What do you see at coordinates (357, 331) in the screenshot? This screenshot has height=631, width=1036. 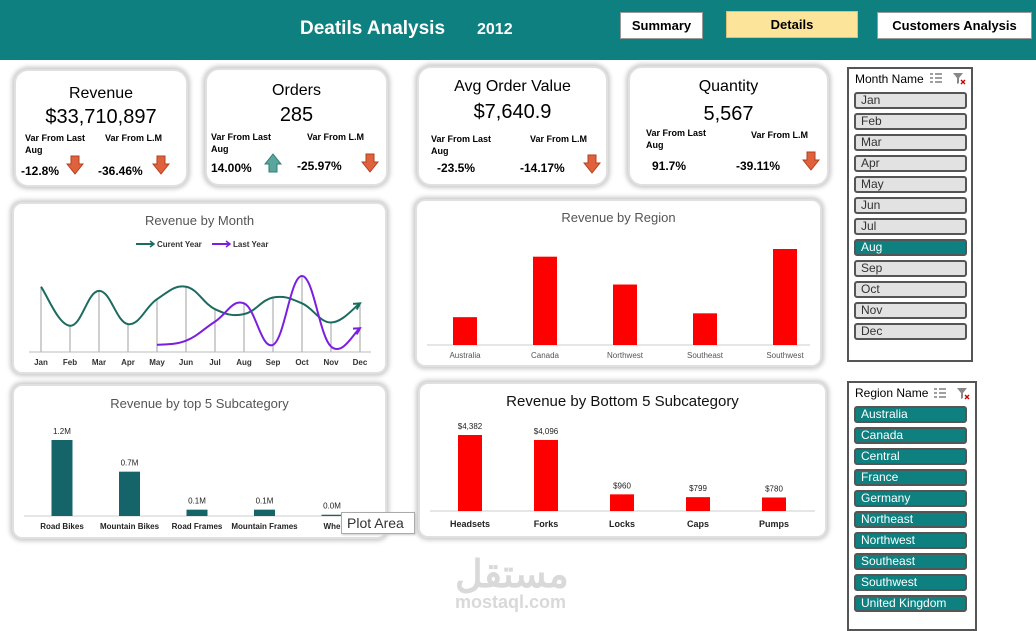 I see `series-arrow-head` at bounding box center [357, 331].